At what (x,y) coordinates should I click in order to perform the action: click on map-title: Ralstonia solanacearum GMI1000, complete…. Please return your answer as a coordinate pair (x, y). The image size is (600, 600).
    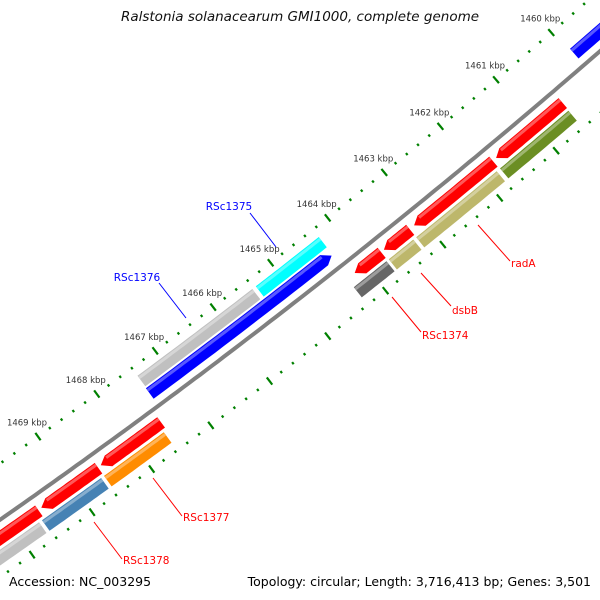
    Looking at the image, I should click on (300, 17).